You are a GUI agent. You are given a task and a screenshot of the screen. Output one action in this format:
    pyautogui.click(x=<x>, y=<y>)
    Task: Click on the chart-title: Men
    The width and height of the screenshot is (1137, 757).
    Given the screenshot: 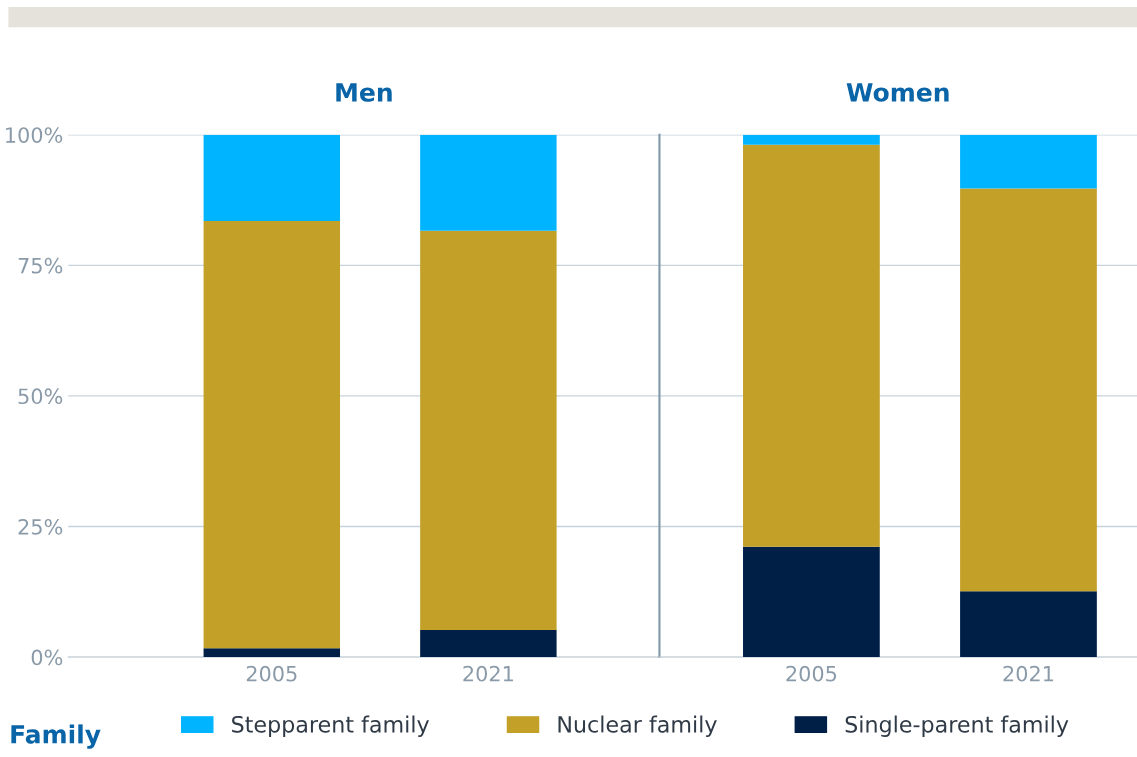 What is the action you would take?
    pyautogui.click(x=364, y=92)
    